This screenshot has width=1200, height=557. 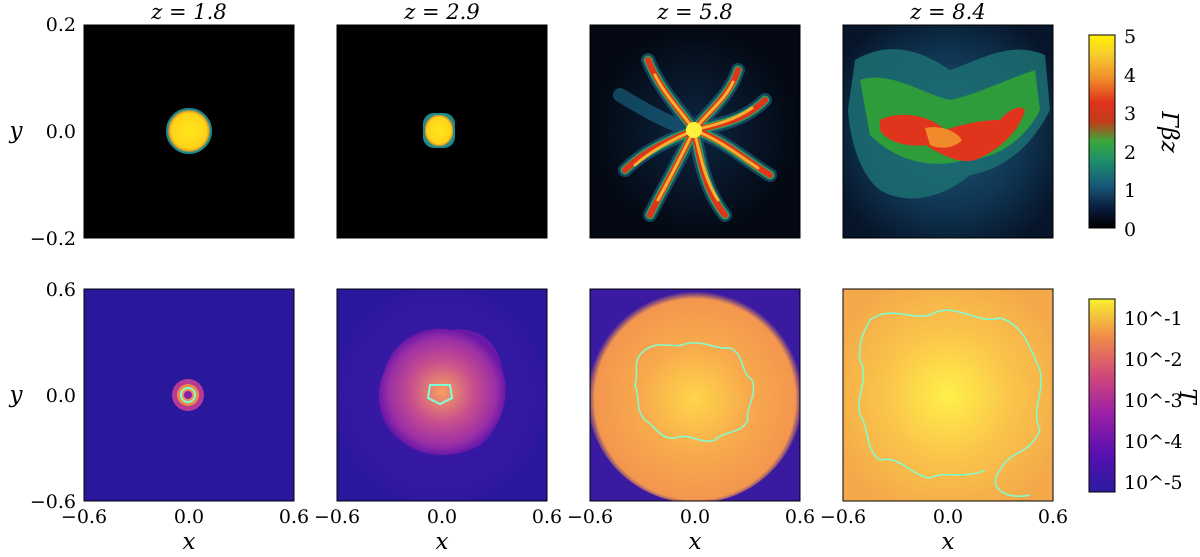 I want to click on panel-top-1: z = 1.8, so click(x=189, y=119).